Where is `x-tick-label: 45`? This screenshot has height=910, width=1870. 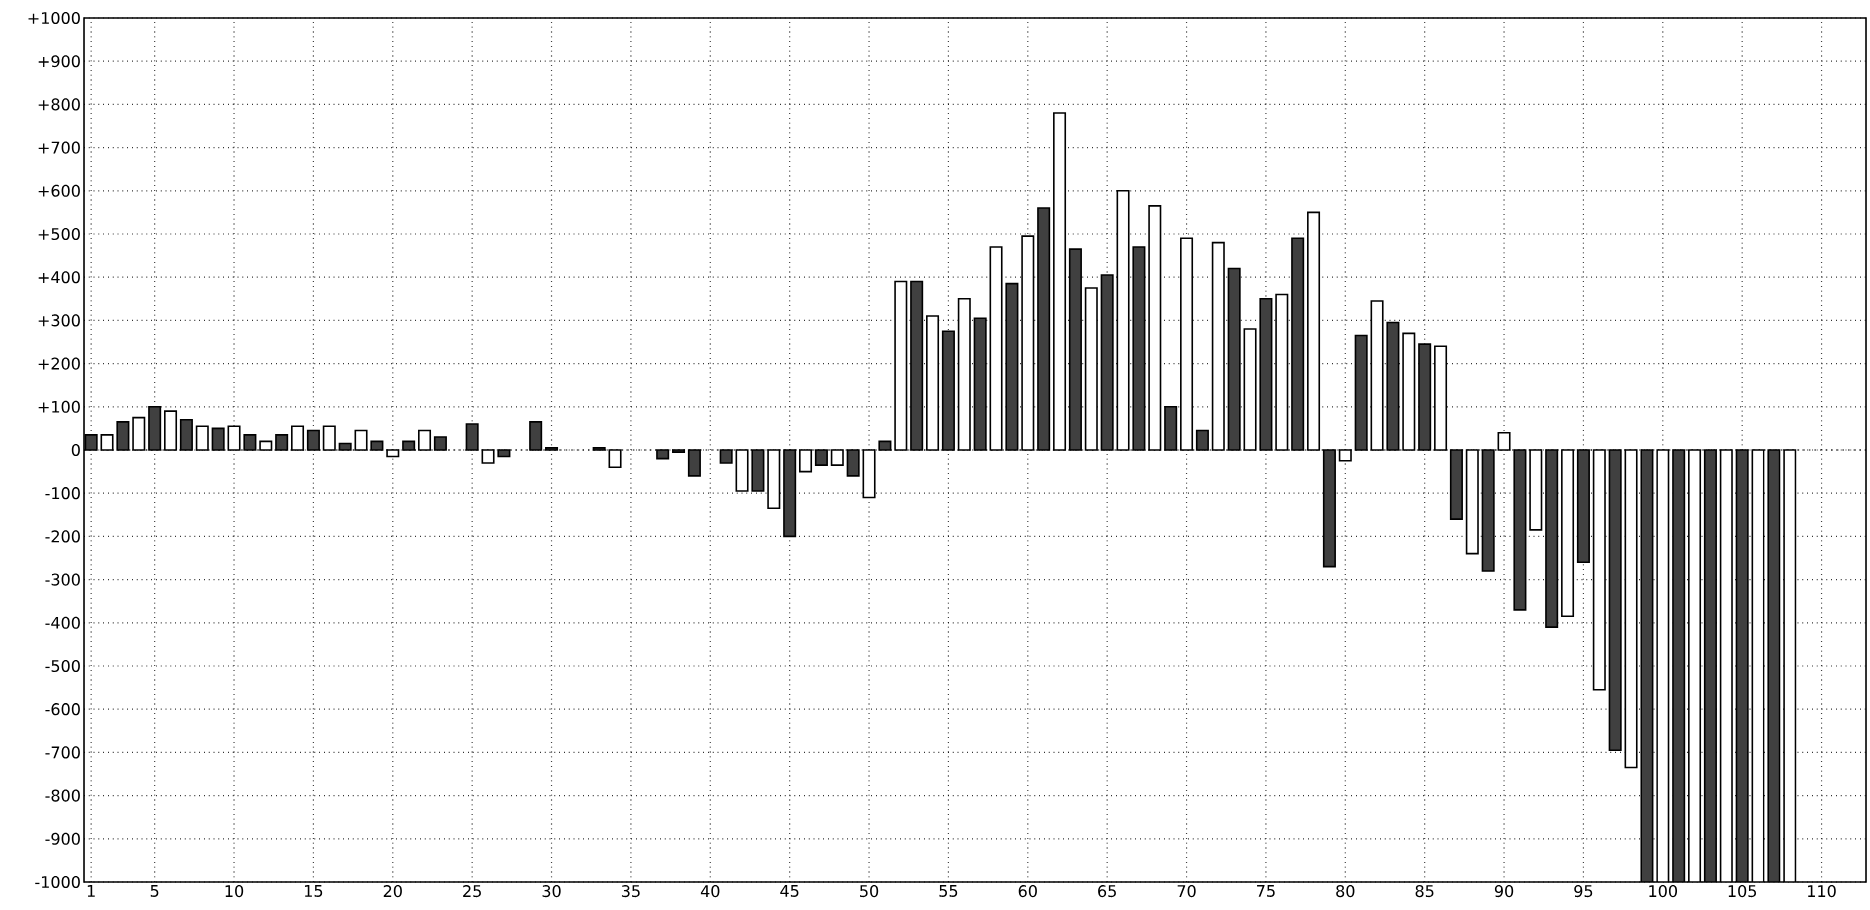
x-tick-label: 45 is located at coordinates (789, 891).